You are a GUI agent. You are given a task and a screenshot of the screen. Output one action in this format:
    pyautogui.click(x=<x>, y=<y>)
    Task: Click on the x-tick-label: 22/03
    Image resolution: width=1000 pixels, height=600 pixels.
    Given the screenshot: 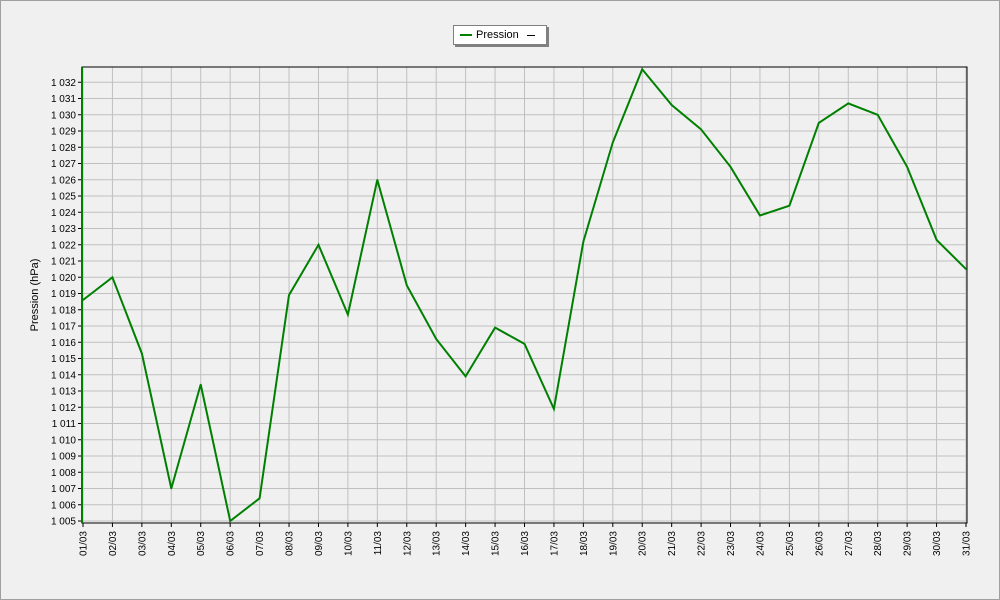 What is the action you would take?
    pyautogui.click(x=702, y=543)
    